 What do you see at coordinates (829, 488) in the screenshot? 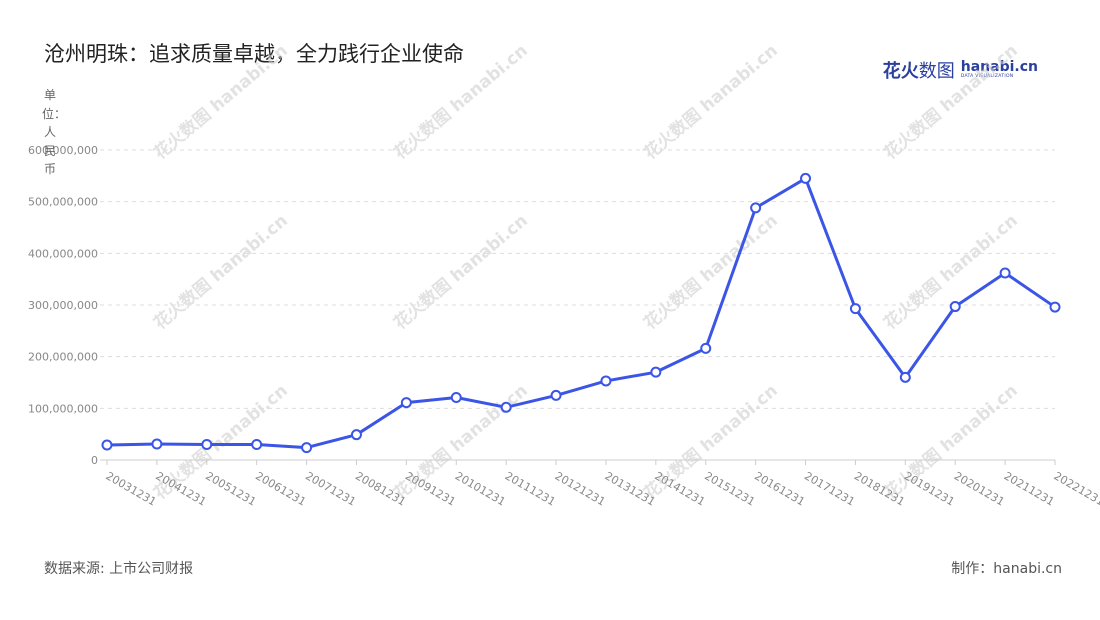
I see `x-tick-label: 20171231` at bounding box center [829, 488].